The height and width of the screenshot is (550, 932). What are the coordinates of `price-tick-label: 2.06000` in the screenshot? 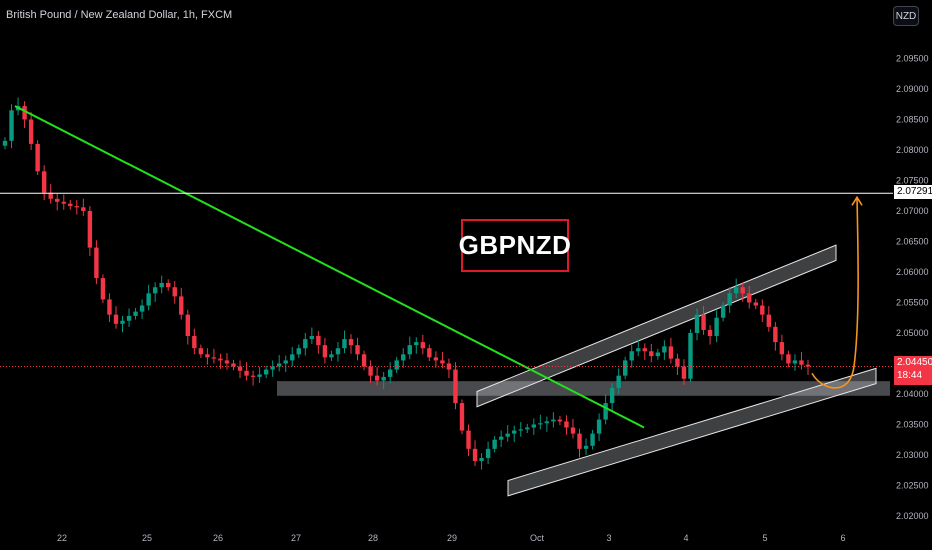 It's located at (912, 272).